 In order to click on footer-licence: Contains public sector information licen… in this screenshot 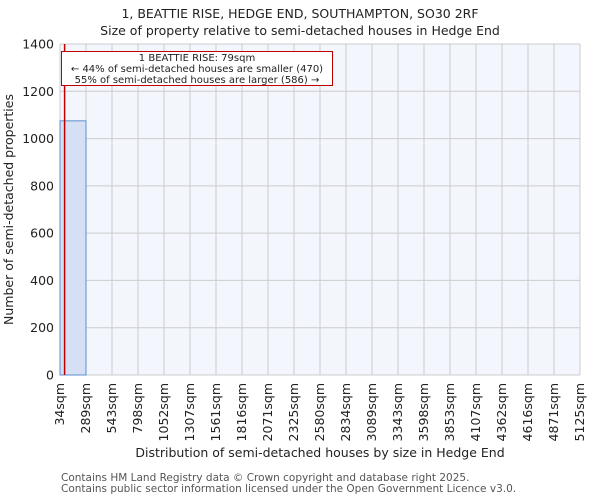, I will do `click(289, 489)`.